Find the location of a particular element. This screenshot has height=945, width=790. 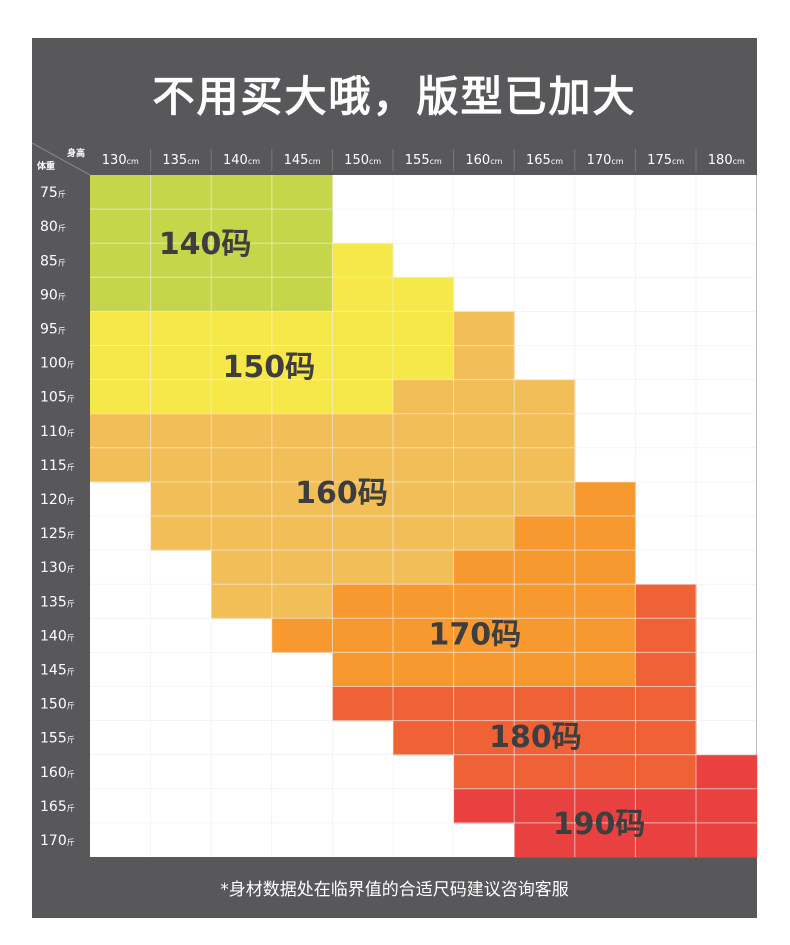

x-tick-label: 130cm is located at coordinates (120, 160).